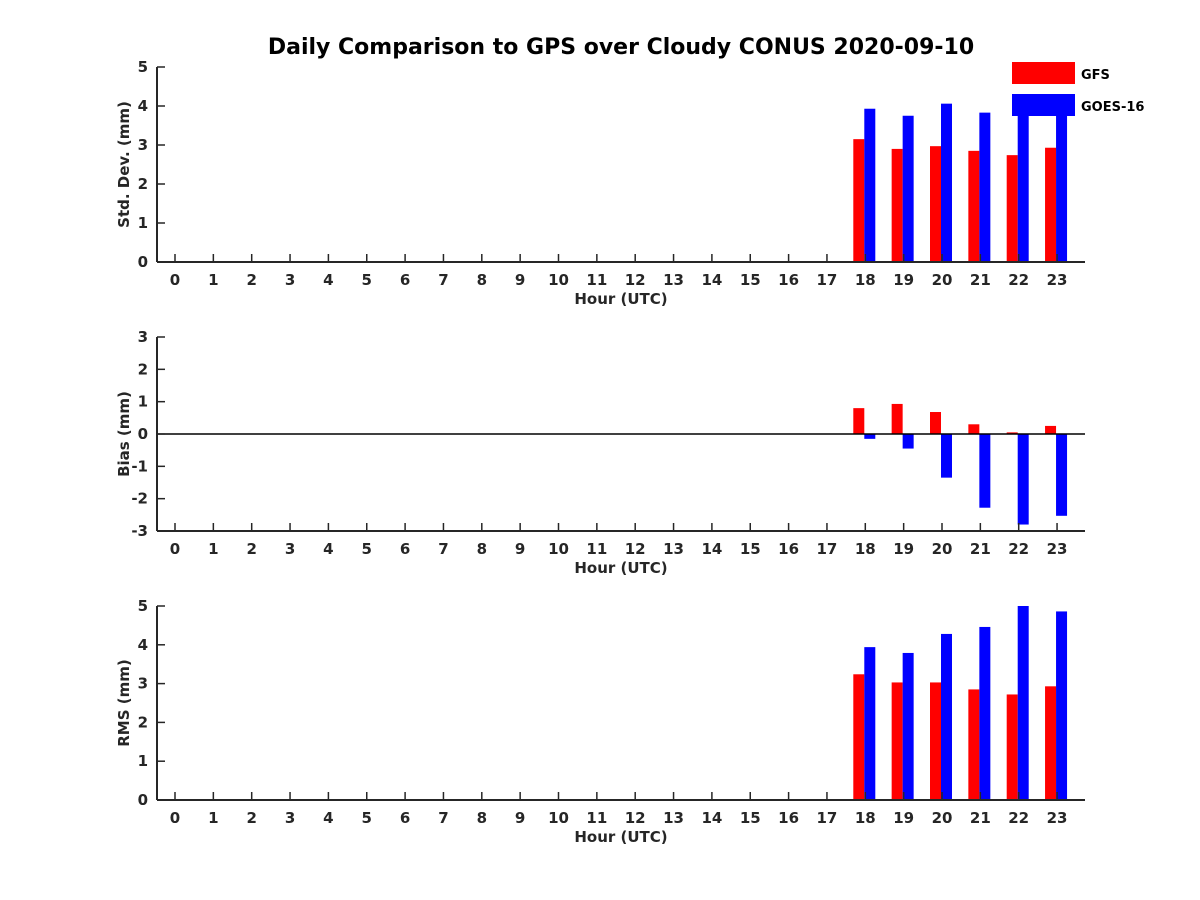  Describe the element at coordinates (1112, 107) in the screenshot. I see `legend-label-goes-16: GOES-16` at that location.